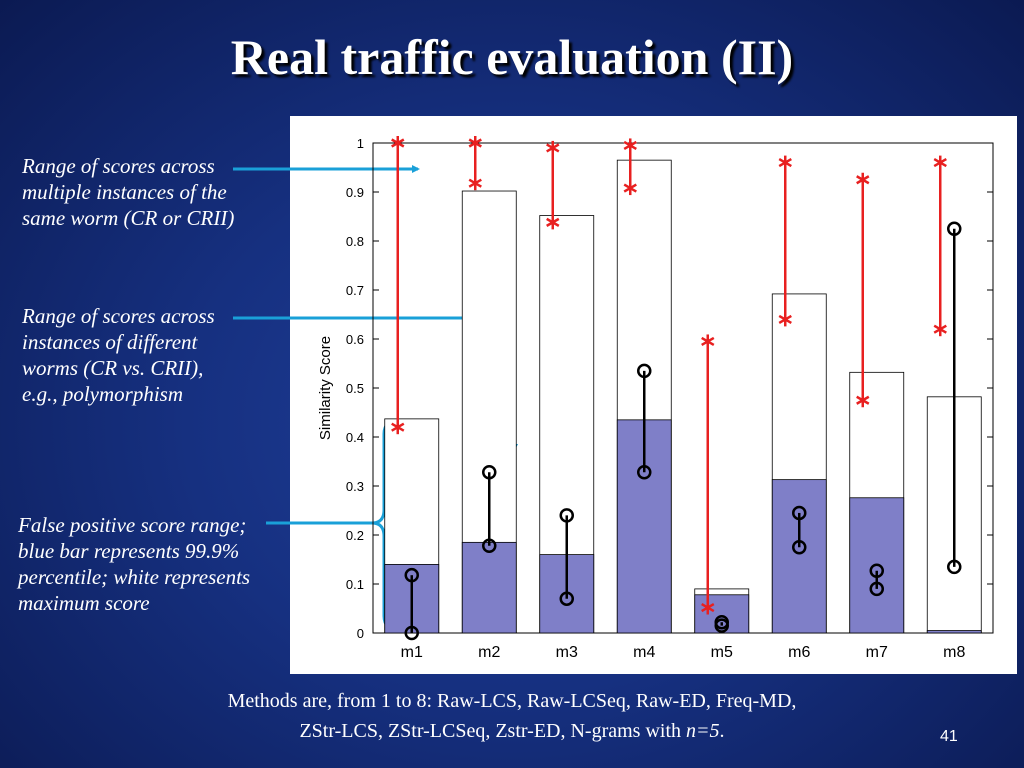 Image resolution: width=1024 pixels, height=768 pixels. What do you see at coordinates (132, 525) in the screenshot?
I see `annotation-line: False positive score range;` at bounding box center [132, 525].